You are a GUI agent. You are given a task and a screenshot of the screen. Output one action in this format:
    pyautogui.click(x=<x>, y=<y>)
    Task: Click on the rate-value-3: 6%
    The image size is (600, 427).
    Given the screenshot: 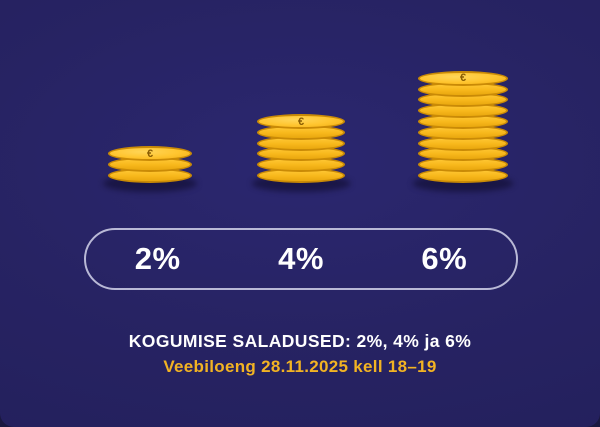 What is the action you would take?
    pyautogui.click(x=444, y=258)
    